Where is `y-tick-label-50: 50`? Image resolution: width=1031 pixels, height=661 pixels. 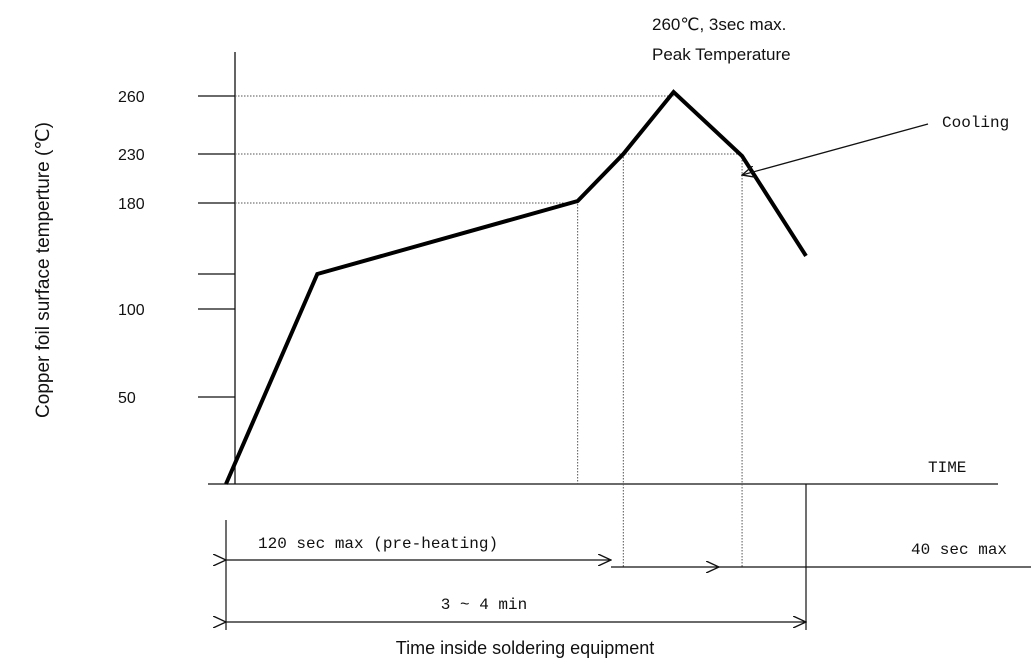 y-tick-label-50: 50 is located at coordinates (127, 398).